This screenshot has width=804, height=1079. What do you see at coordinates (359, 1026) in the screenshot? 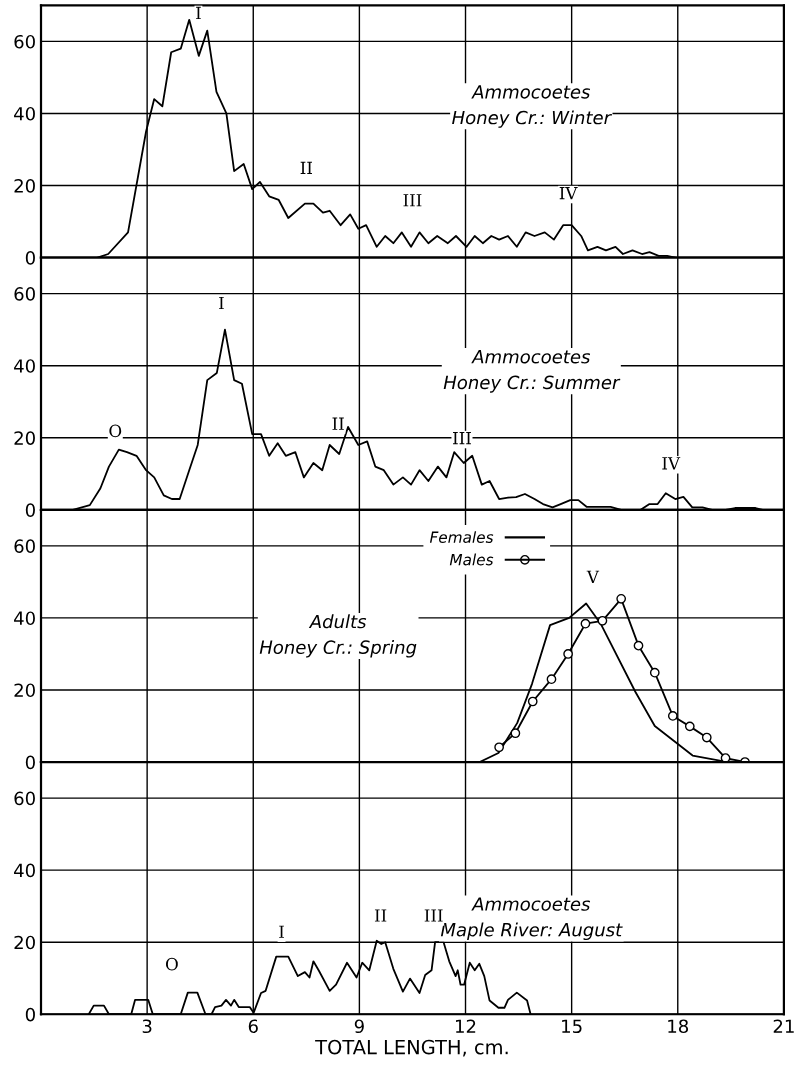
I see `x-tick-label: 9` at bounding box center [359, 1026].